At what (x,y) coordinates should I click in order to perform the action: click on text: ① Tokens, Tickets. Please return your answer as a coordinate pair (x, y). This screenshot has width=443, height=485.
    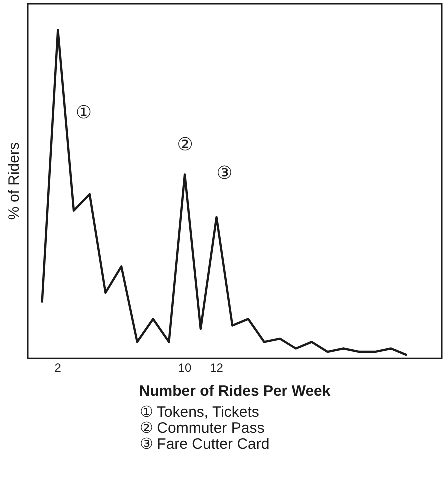
    Looking at the image, I should click on (200, 412).